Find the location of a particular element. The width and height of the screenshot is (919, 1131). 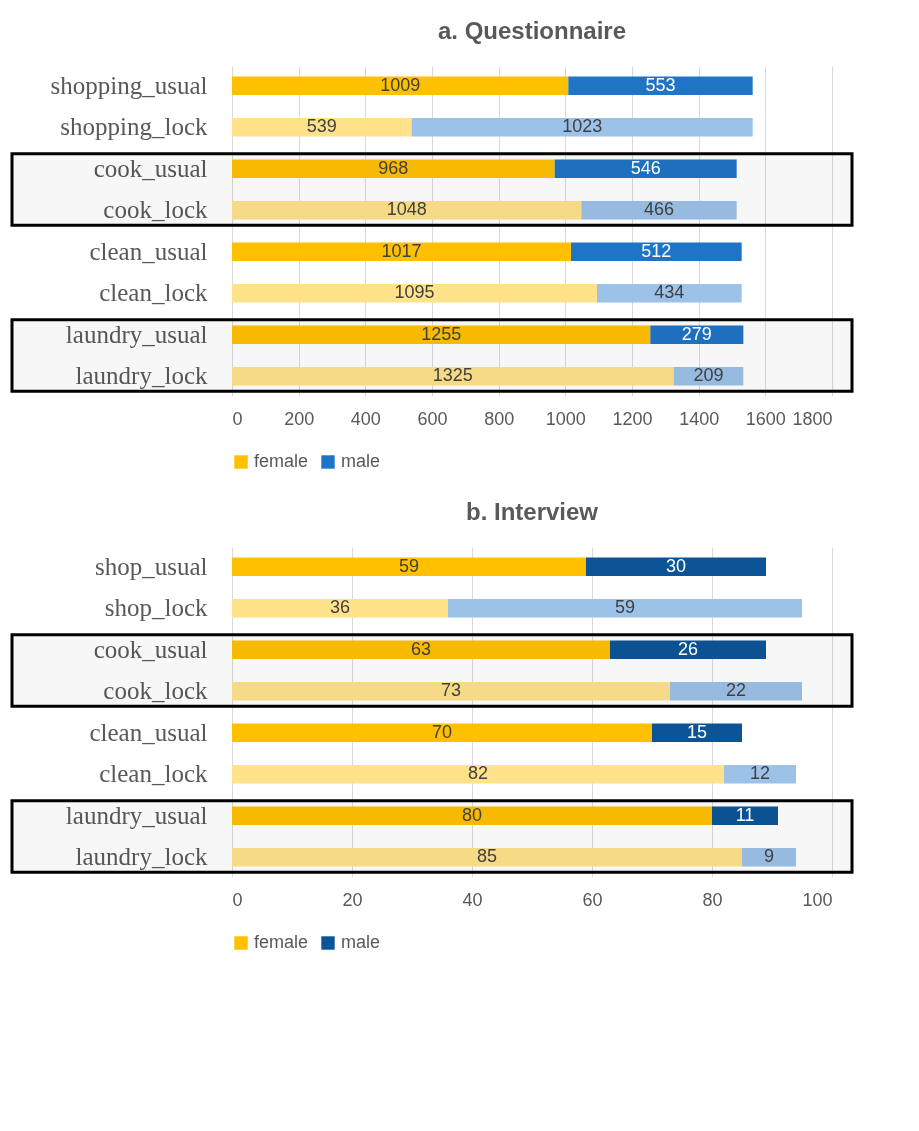

data-label: 1048 is located at coordinates (406, 209).